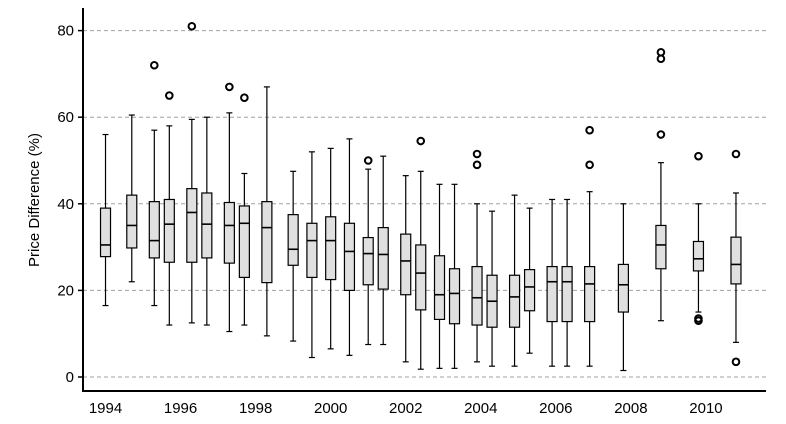 Image resolution: width=786 pixels, height=424 pixels. I want to click on x-tick-label: 2004, so click(480, 408).